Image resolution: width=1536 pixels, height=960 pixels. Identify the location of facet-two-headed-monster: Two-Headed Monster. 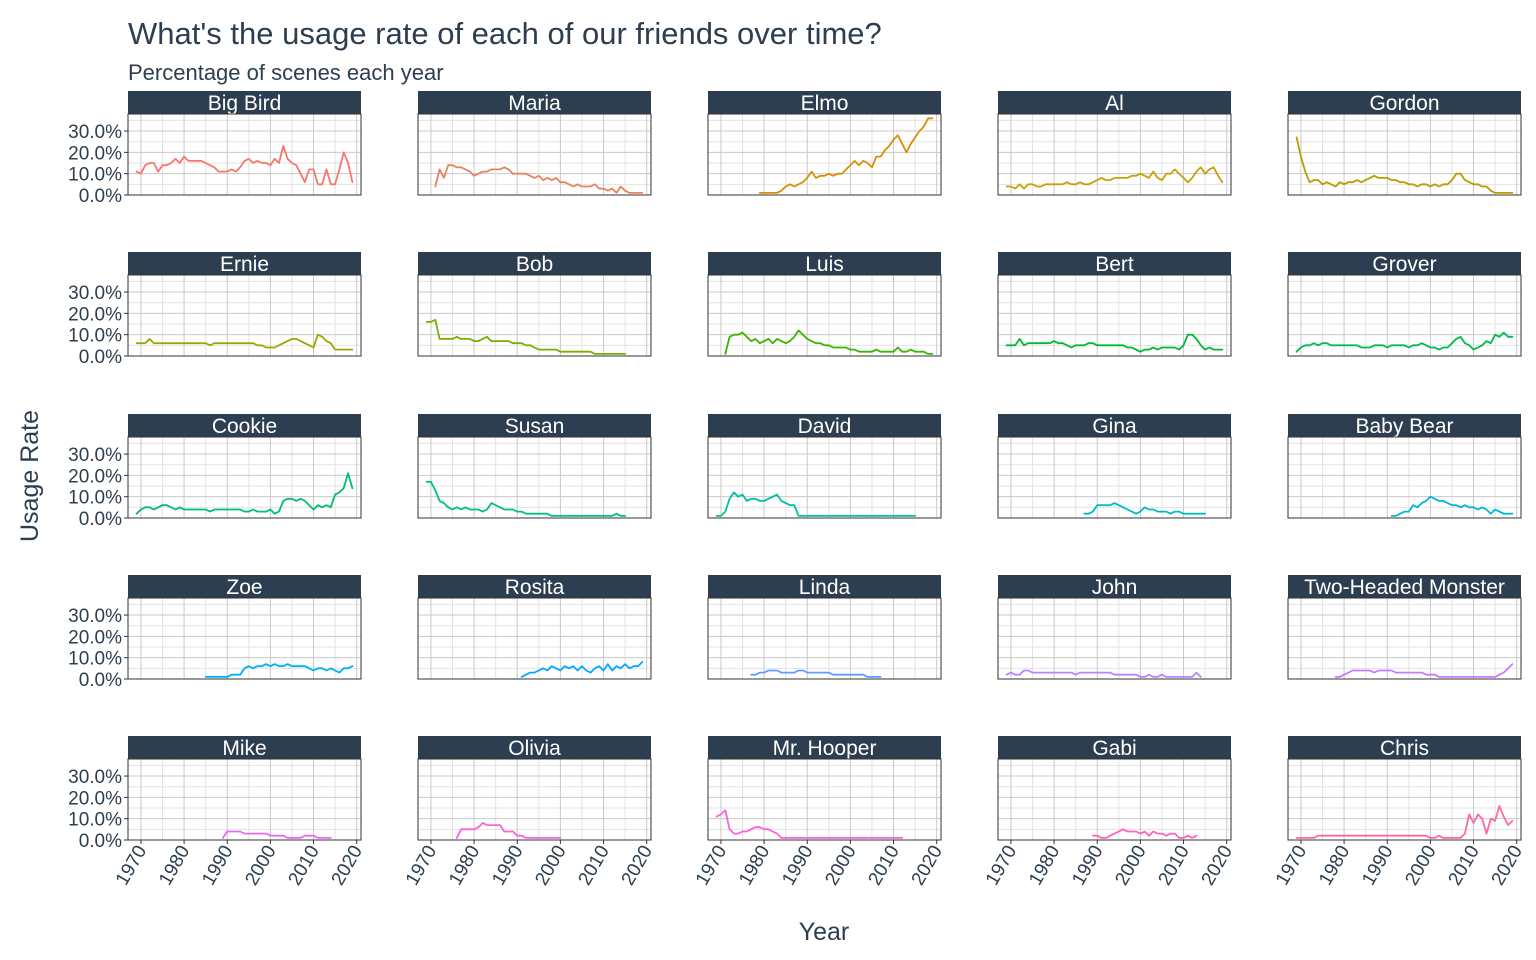
(1404, 627).